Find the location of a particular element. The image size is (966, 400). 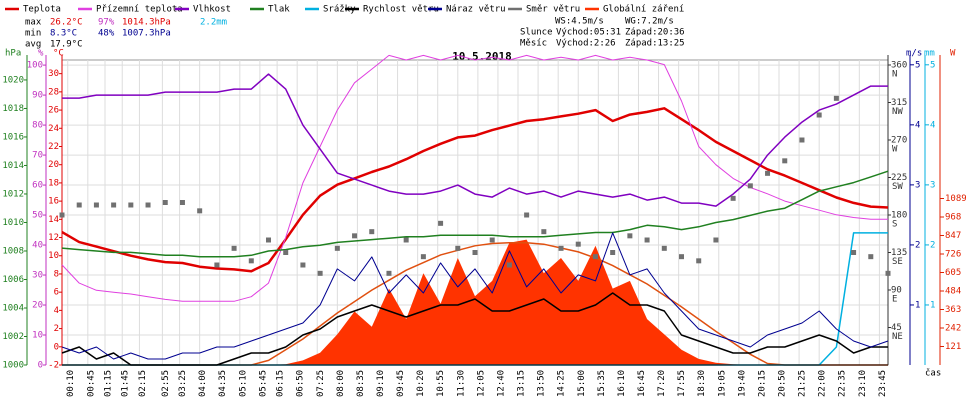

y-tick-label: 726 is located at coordinates (953, 255).